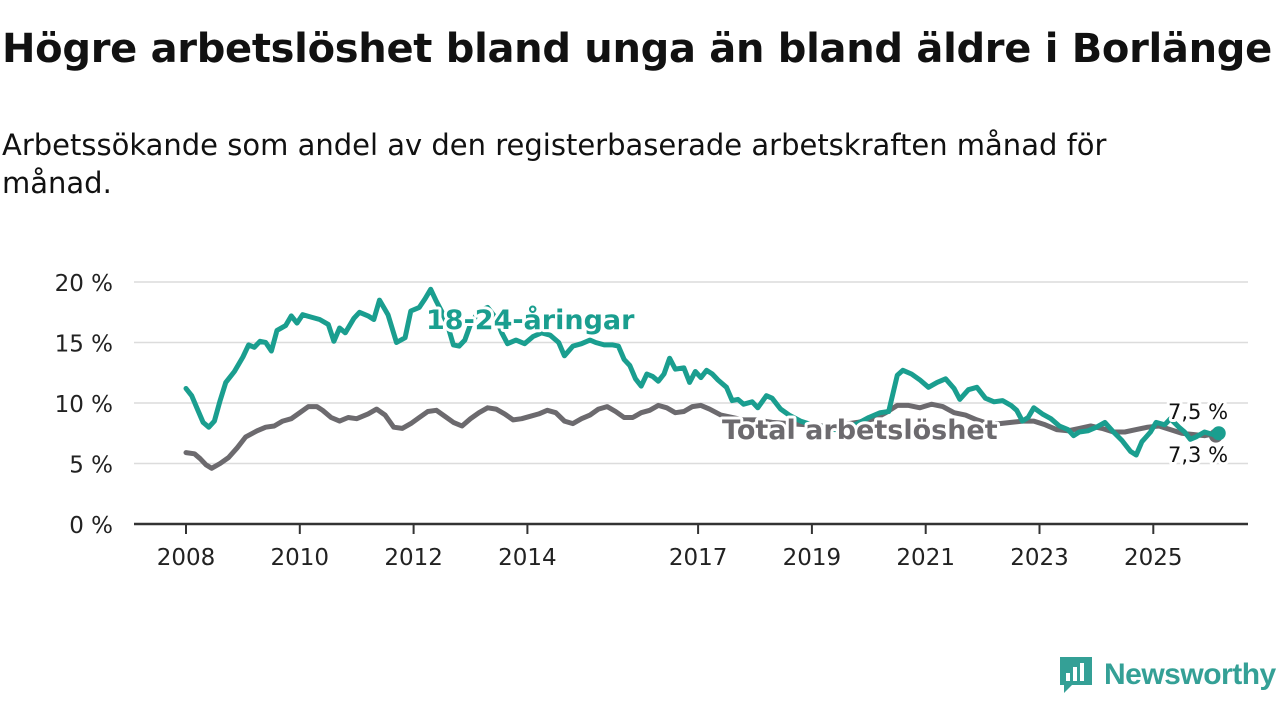 This screenshot has height=720, width=1280. What do you see at coordinates (1153, 558) in the screenshot?
I see `x-tick-label: 2025` at bounding box center [1153, 558].